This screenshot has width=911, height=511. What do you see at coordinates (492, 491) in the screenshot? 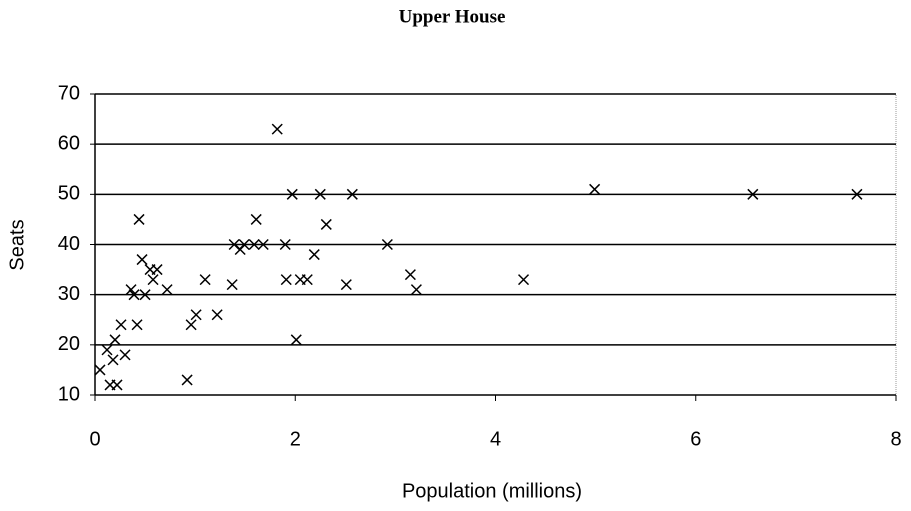
I see `x-axis-label: Population (millions)` at bounding box center [492, 491].